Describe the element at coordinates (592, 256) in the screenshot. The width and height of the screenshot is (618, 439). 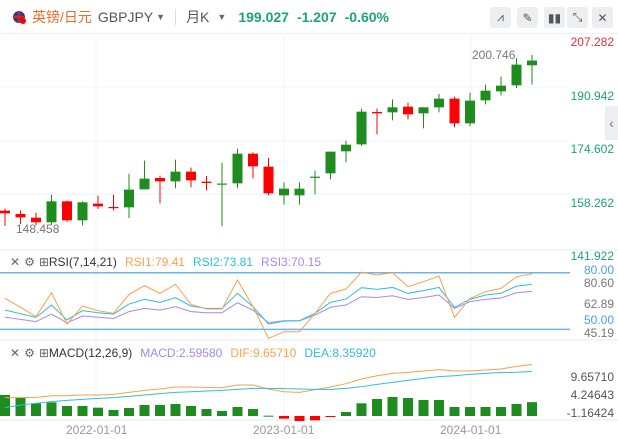
I see `price-axis-label: 141.922` at that location.